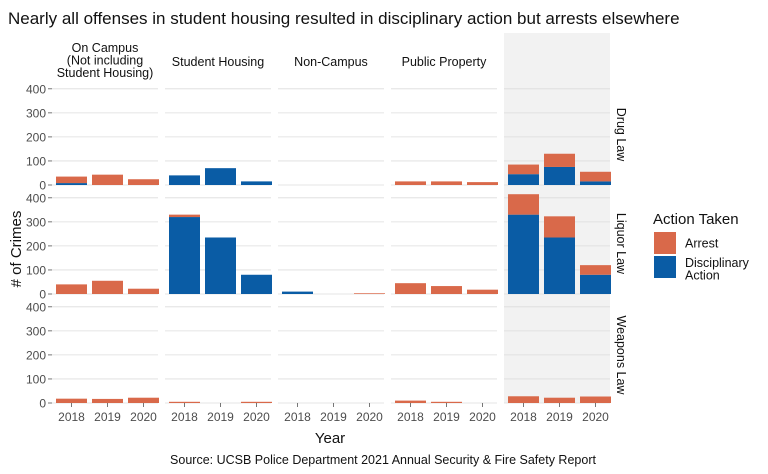 The width and height of the screenshot is (768, 474). I want to click on bar-arrest-drug-law-public-property-2019, so click(446, 183).